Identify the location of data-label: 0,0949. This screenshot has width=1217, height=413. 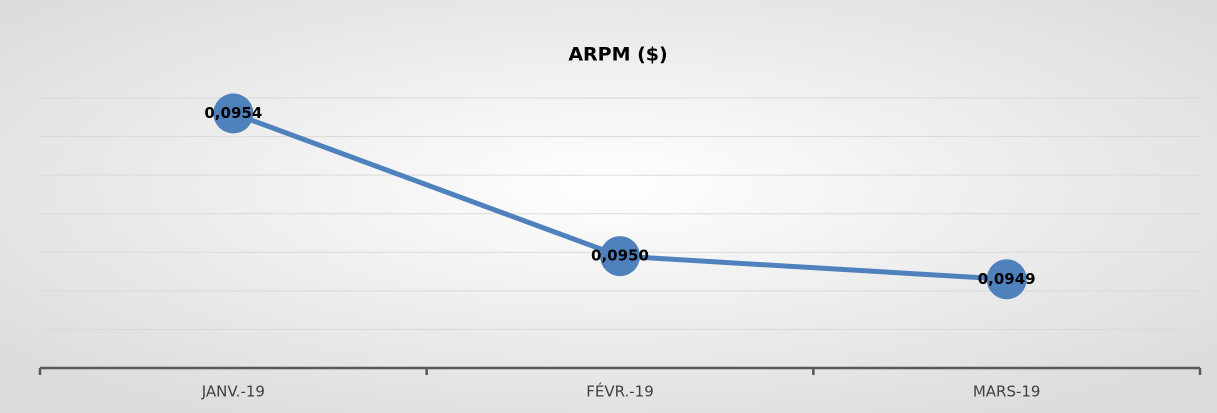
(1007, 279).